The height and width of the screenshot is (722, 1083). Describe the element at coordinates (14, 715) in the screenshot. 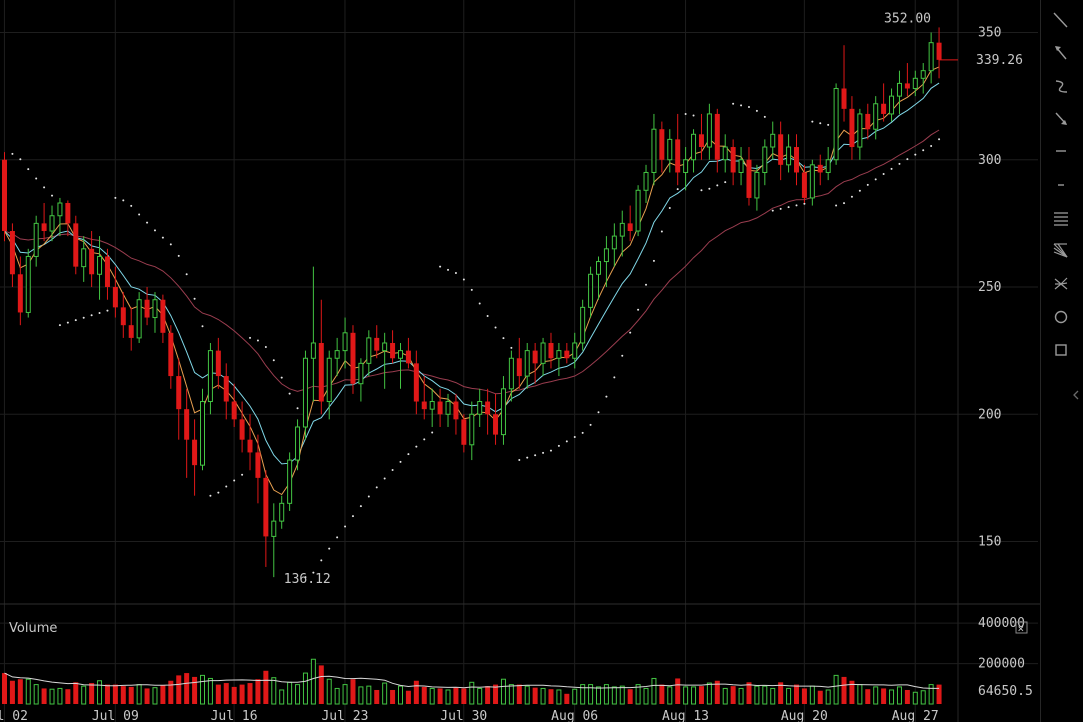

I see `x-tick-label: Jul 02` at that location.